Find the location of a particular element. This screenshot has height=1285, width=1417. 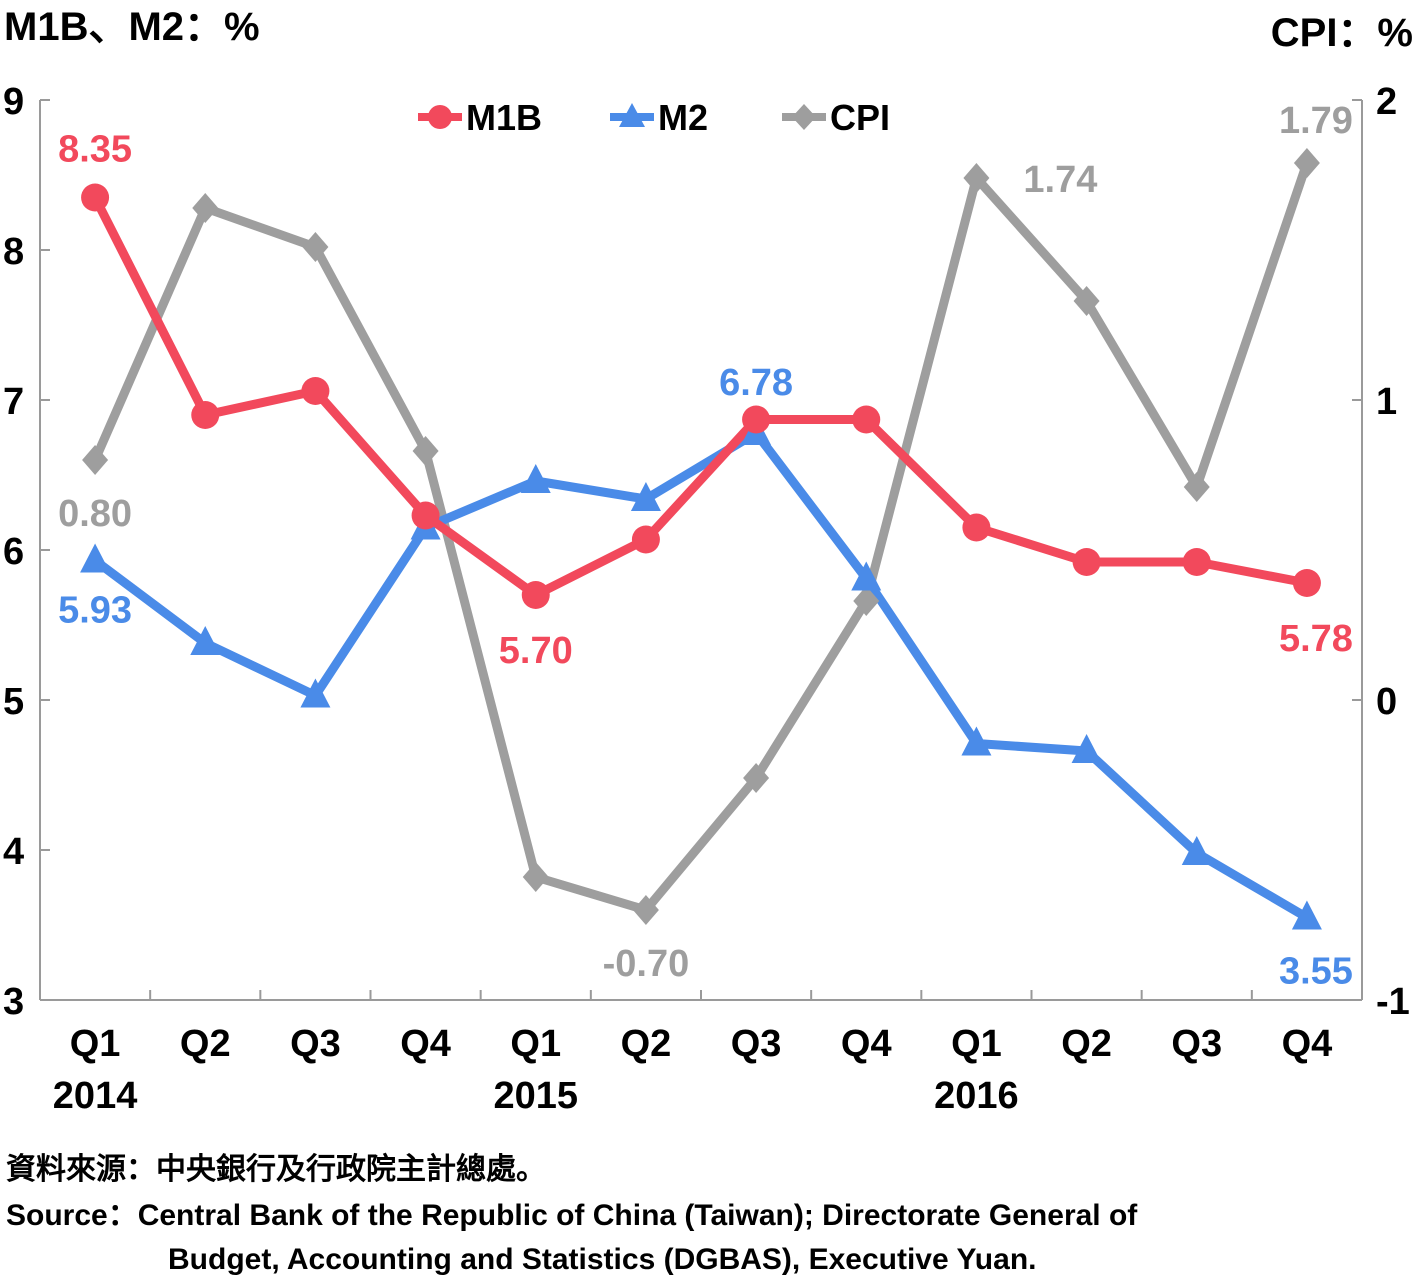

data-label-m1b: 5.78 is located at coordinates (1316, 639).